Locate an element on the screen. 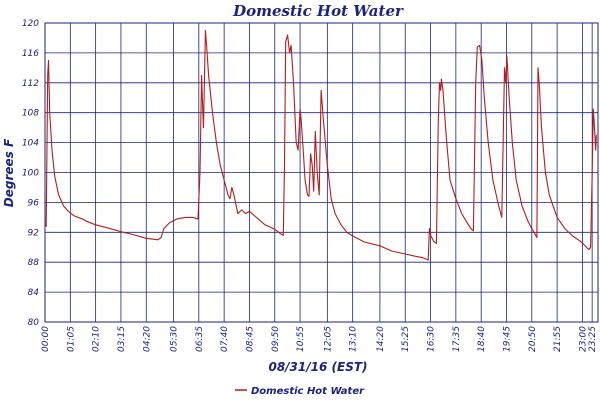 The height and width of the screenshot is (400, 600). legend-label: Domestic Hot Water is located at coordinates (308, 391).